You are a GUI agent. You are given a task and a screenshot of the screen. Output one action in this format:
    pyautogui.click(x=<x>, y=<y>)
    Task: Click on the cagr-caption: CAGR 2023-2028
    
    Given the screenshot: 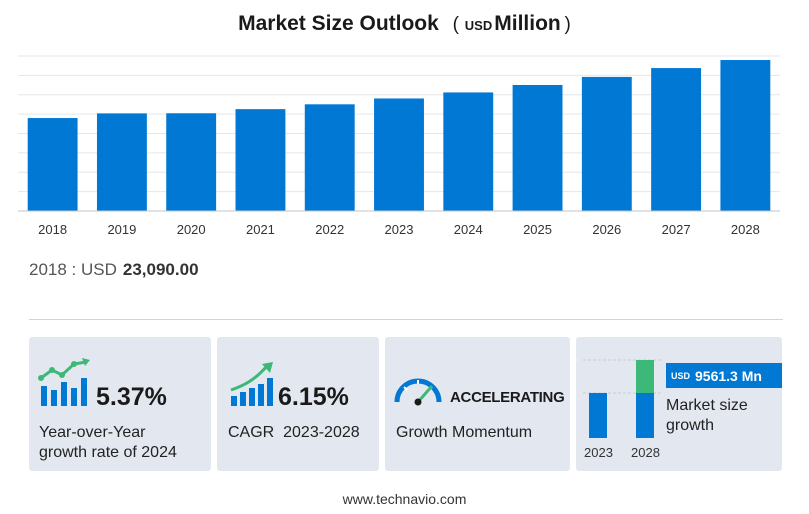 What is the action you would take?
    pyautogui.click(x=294, y=432)
    